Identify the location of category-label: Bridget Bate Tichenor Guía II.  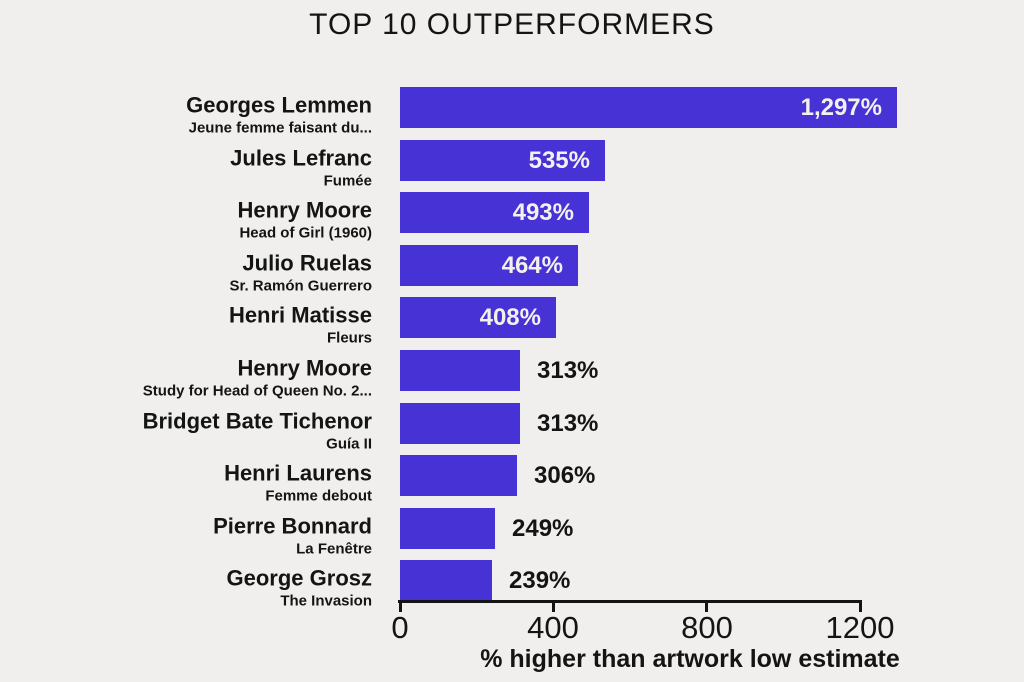
(186, 430).